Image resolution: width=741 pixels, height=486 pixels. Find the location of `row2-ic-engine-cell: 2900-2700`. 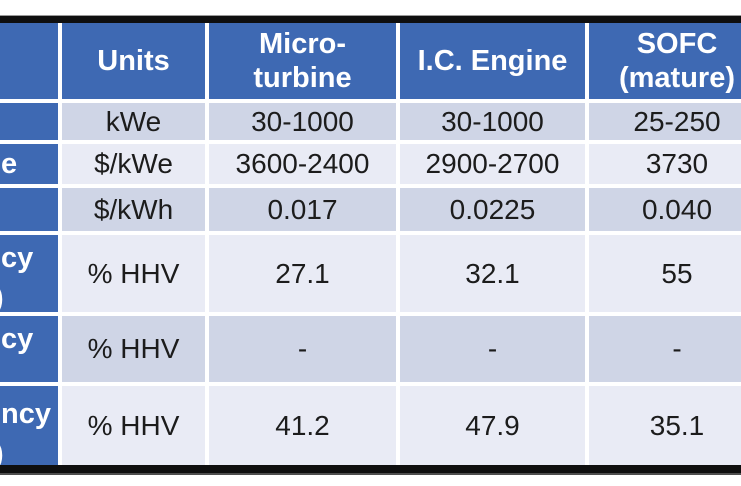

row2-ic-engine-cell: 2900-2700 is located at coordinates (492, 164).